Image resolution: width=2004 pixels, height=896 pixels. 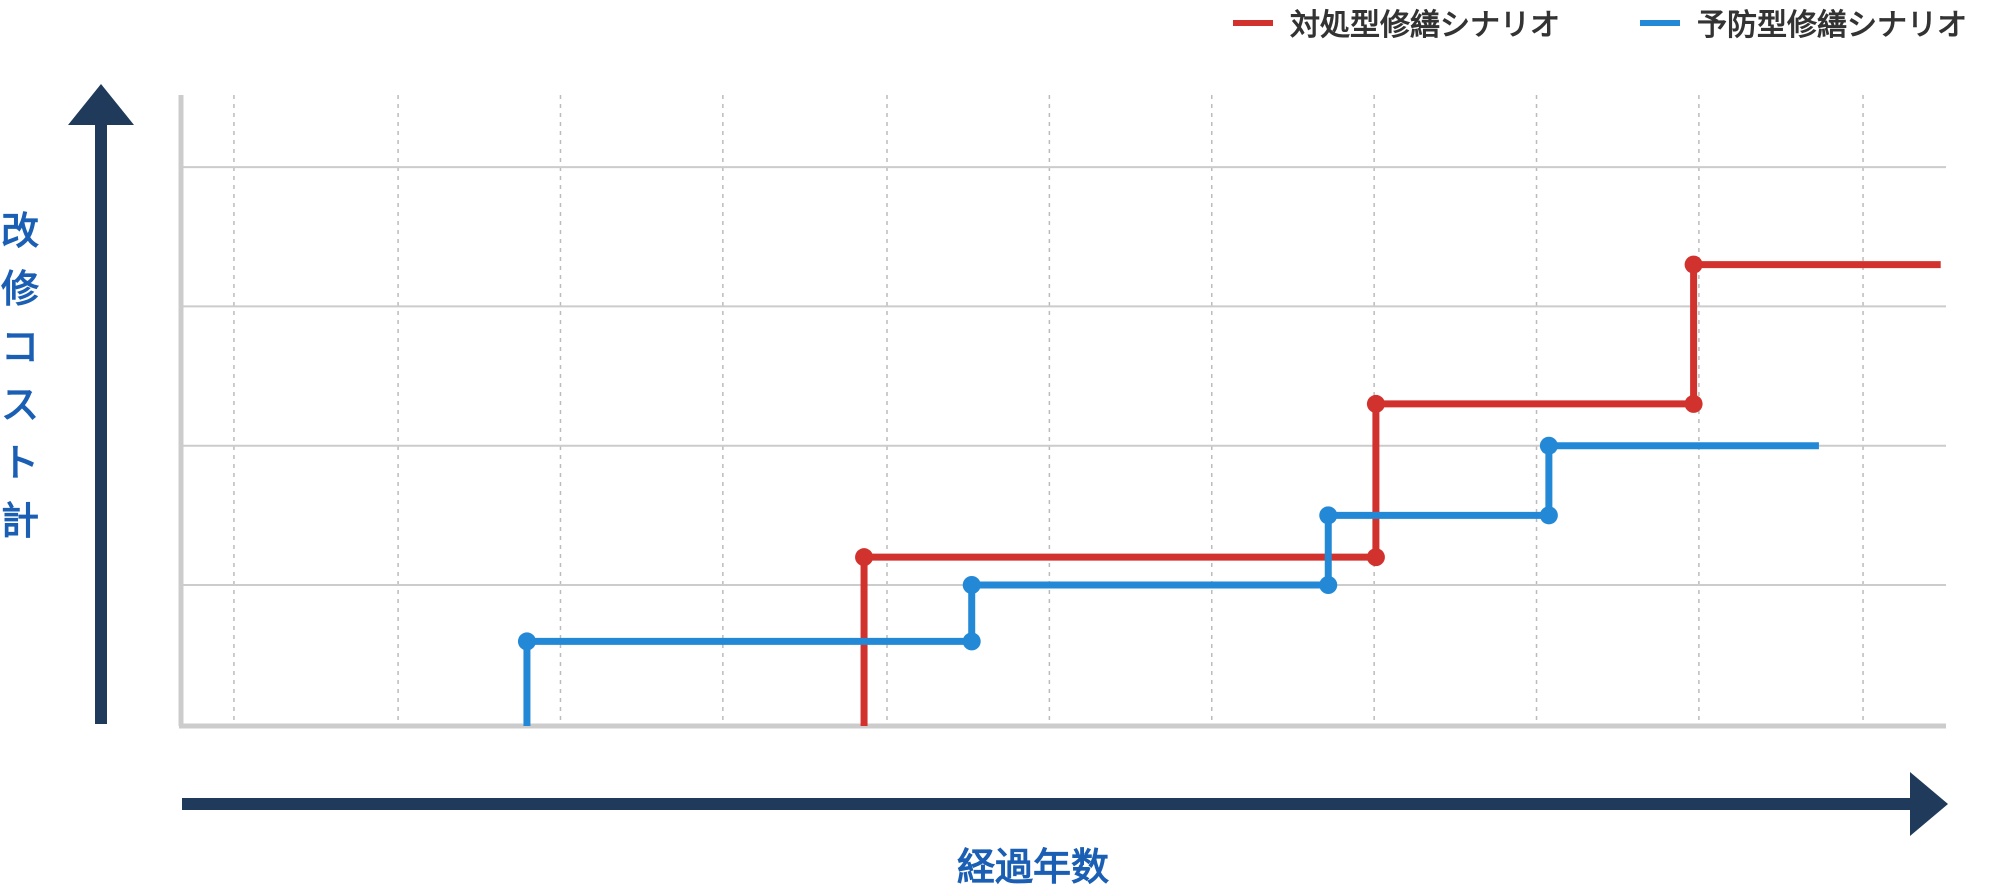 I want to click on y-axis-title-char-2: コ, so click(x=20, y=347).